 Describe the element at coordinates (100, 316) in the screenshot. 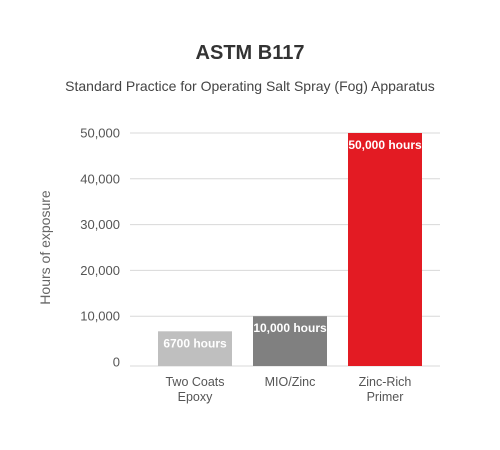

I see `y-tick-label: 10,000` at that location.